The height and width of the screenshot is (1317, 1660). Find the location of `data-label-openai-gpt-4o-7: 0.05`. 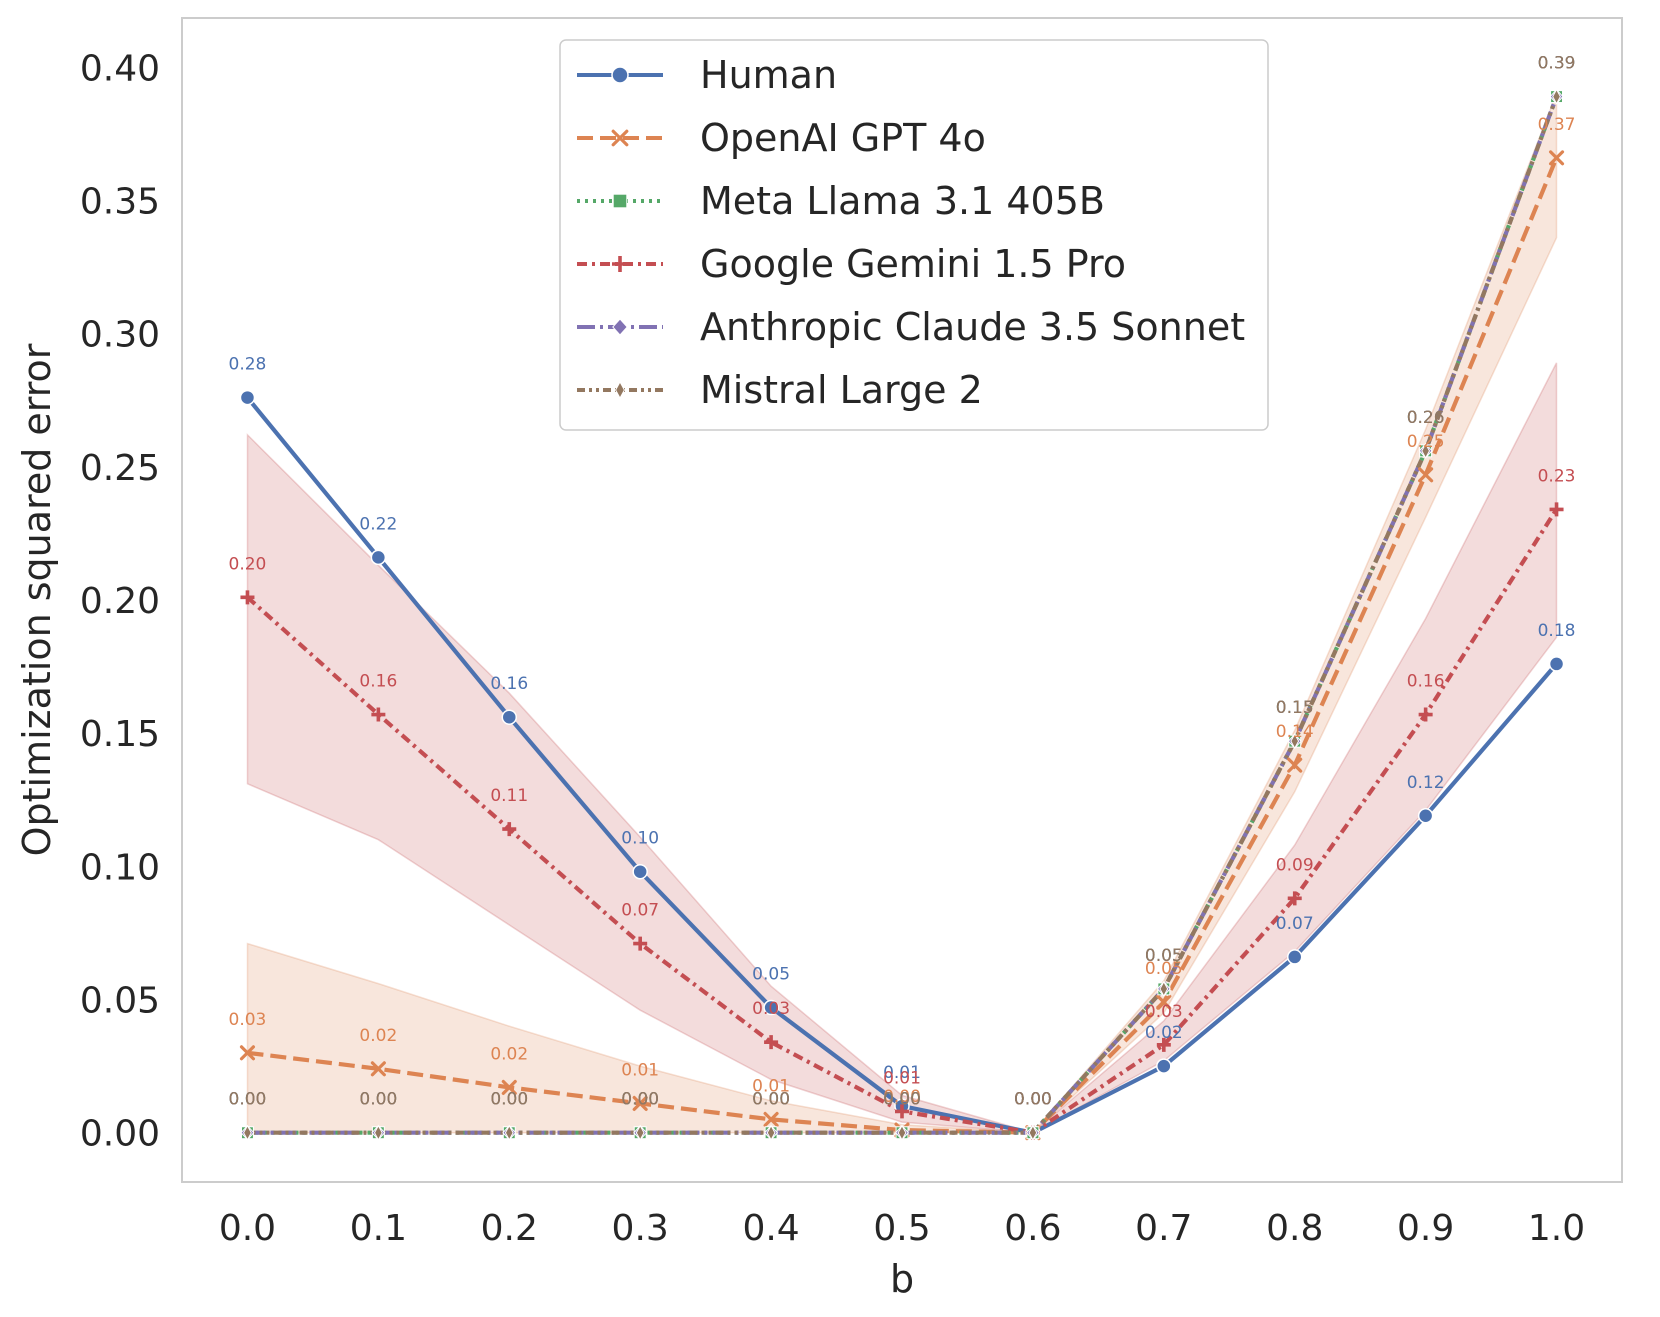

data-label-openai-gpt-4o-7: 0.05 is located at coordinates (1164, 969).